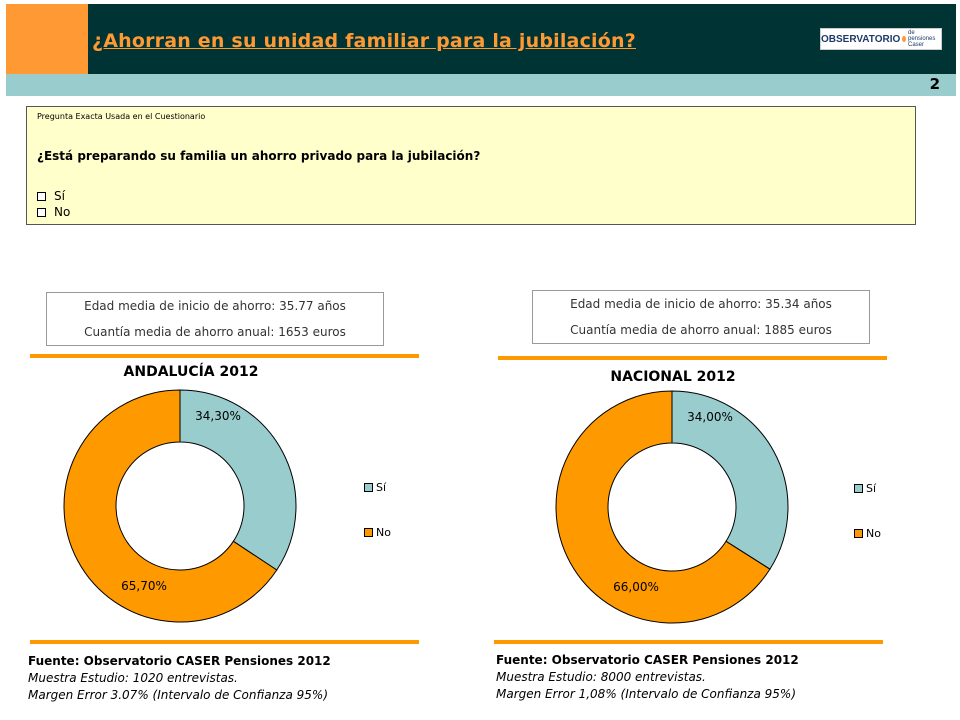  Describe the element at coordinates (224, 356) in the screenshot. I see `andalucia-top-rule` at that location.